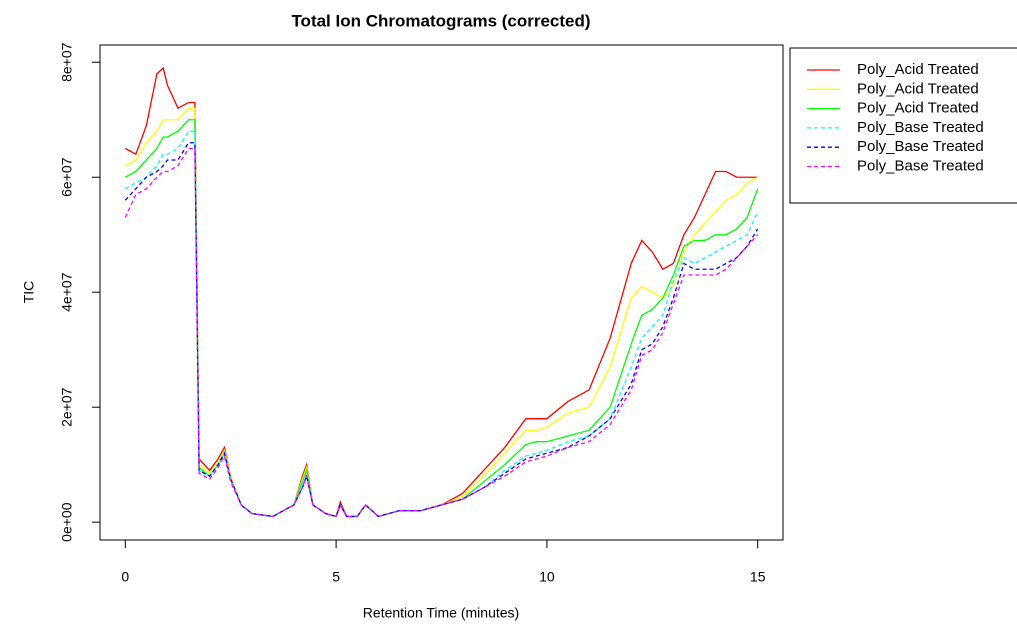 The image size is (1017, 627). I want to click on y-tick-label: 4e+07, so click(67, 292).